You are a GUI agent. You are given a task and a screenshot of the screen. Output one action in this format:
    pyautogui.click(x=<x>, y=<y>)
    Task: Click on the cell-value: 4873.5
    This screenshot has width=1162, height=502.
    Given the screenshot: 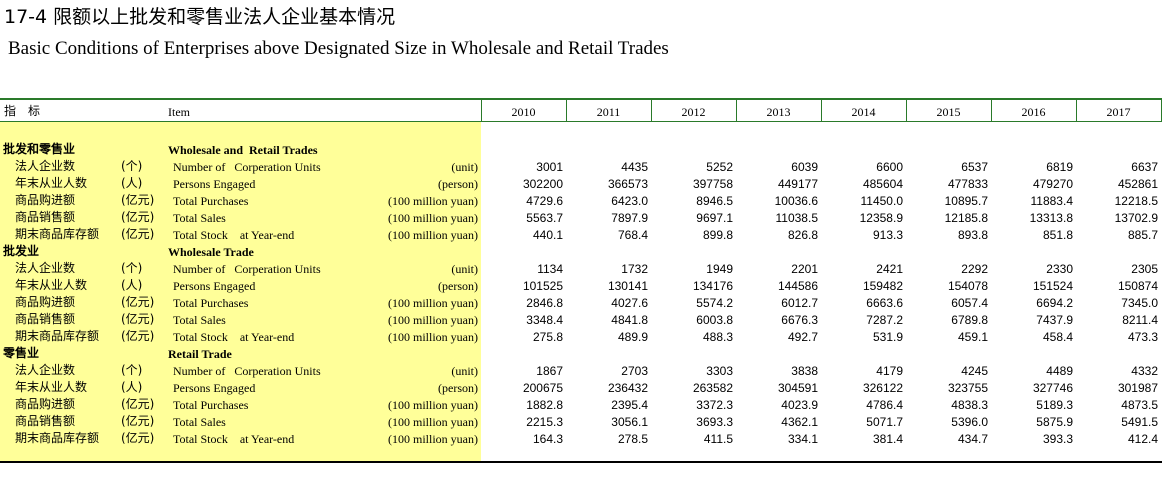 What is the action you would take?
    pyautogui.click(x=1139, y=405)
    